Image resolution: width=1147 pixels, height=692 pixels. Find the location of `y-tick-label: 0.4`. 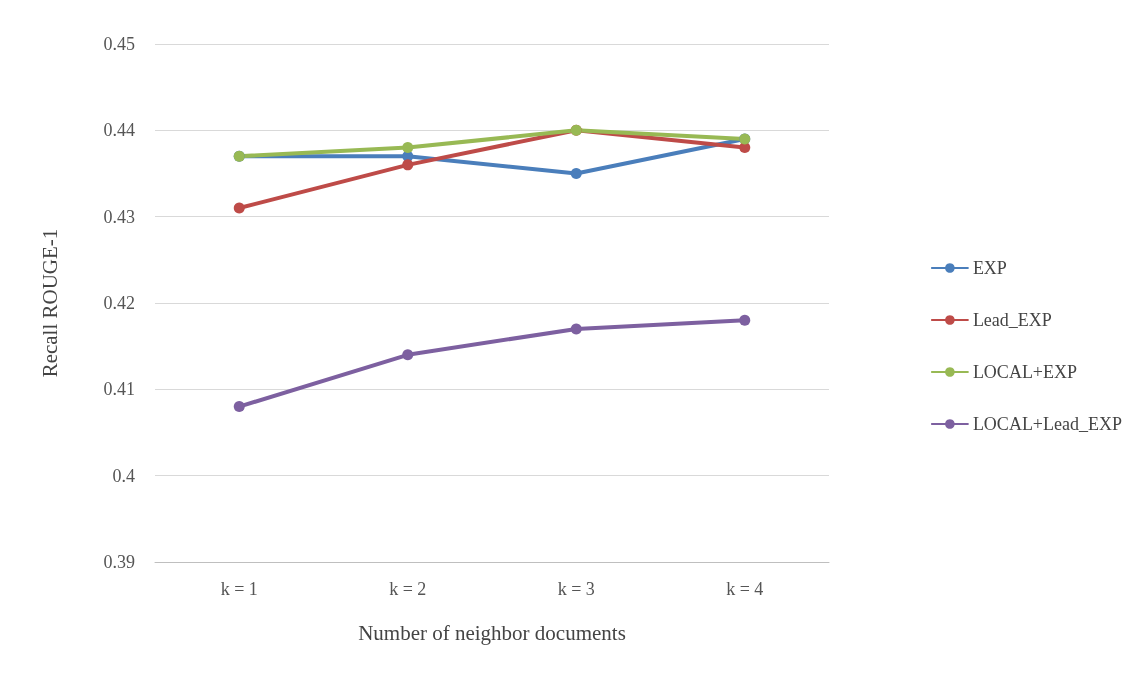

y-tick-label: 0.4 is located at coordinates (123, 475).